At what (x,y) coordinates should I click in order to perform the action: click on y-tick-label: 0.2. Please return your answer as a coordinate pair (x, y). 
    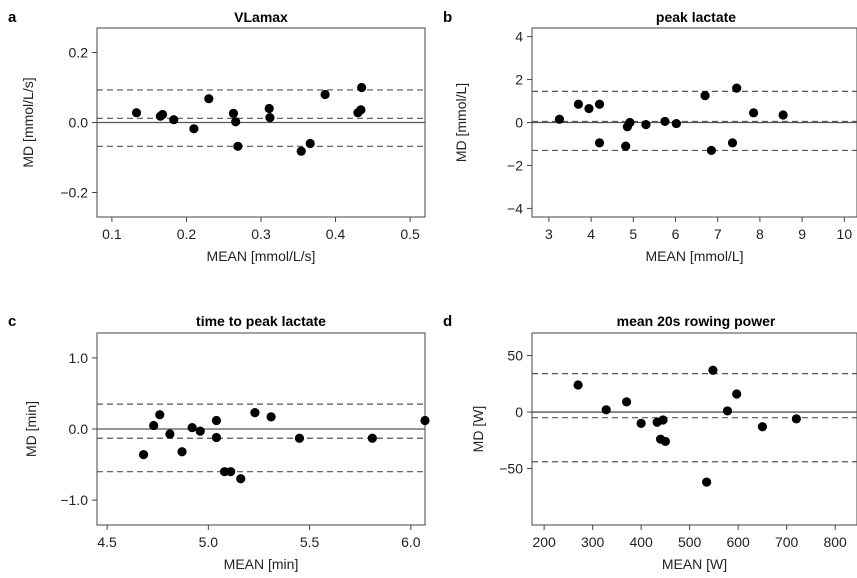
    Looking at the image, I should click on (79, 53).